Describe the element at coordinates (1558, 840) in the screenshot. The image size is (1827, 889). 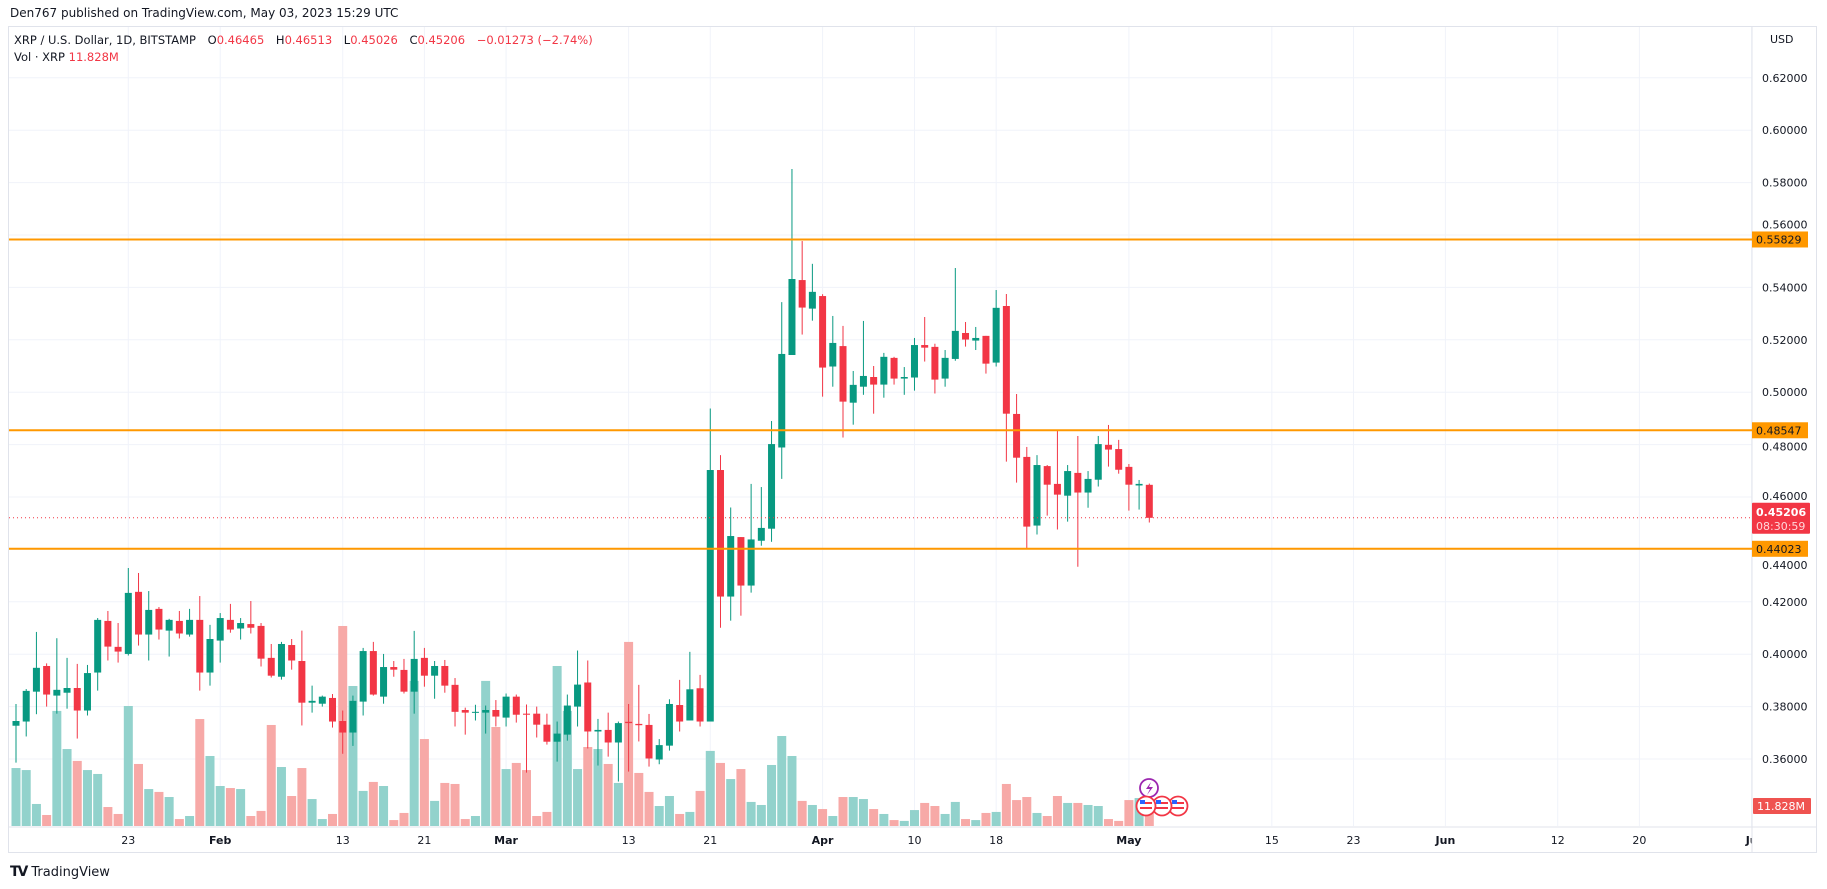
I see `x-tick-label: 12` at that location.